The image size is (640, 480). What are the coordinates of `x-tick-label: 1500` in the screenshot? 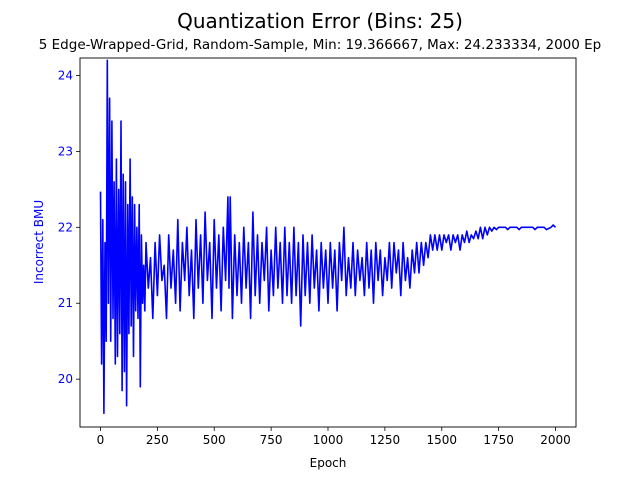 It's located at (441, 440).